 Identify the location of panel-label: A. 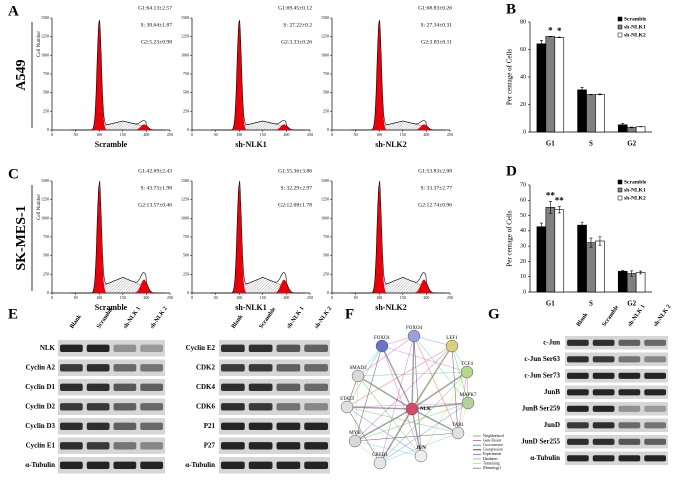
(13, 11).